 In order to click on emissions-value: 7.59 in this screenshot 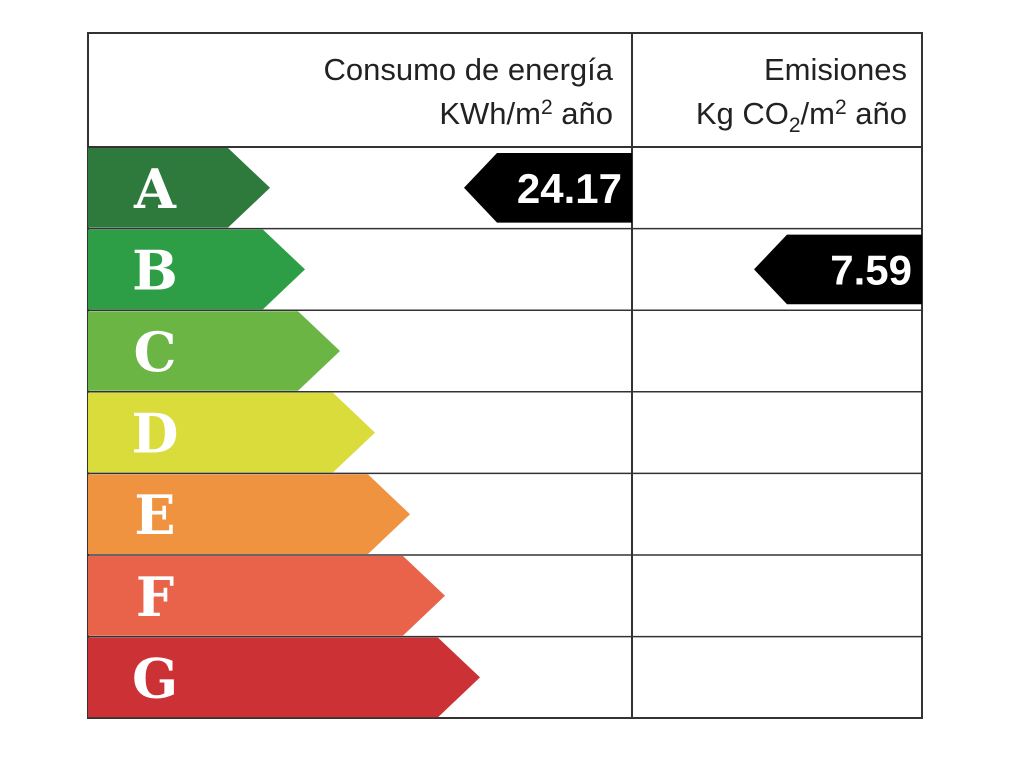, I will do `click(871, 269)`.